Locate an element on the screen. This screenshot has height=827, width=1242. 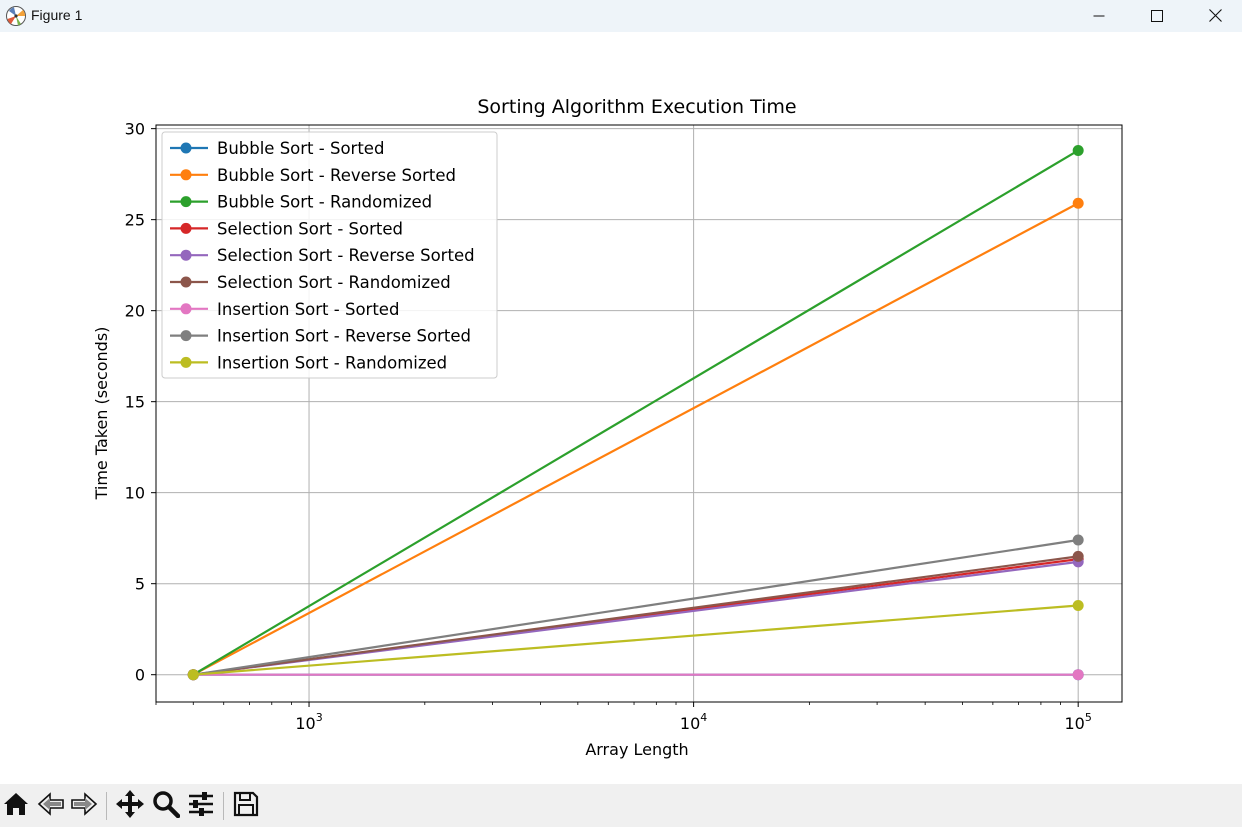
legend-label-3: Bubble Sort - Randomized is located at coordinates (324, 202).